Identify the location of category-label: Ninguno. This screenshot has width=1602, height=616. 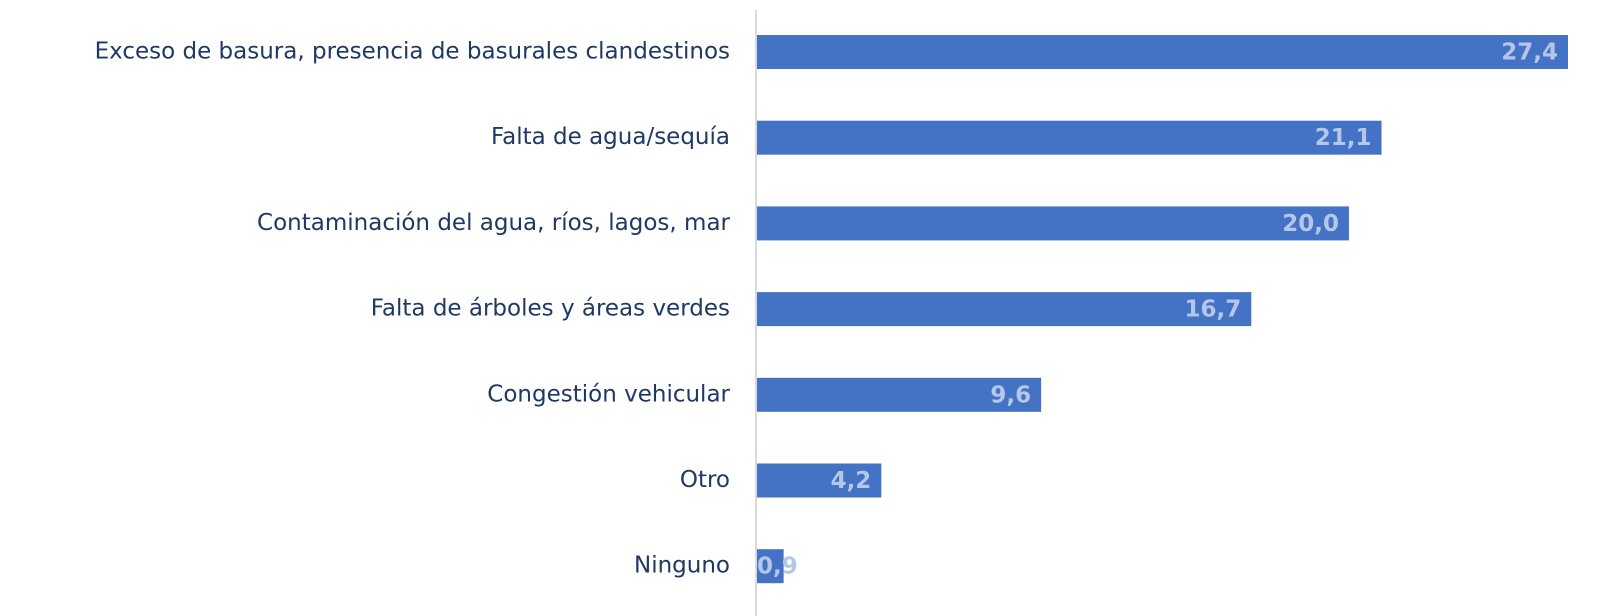
(682, 566).